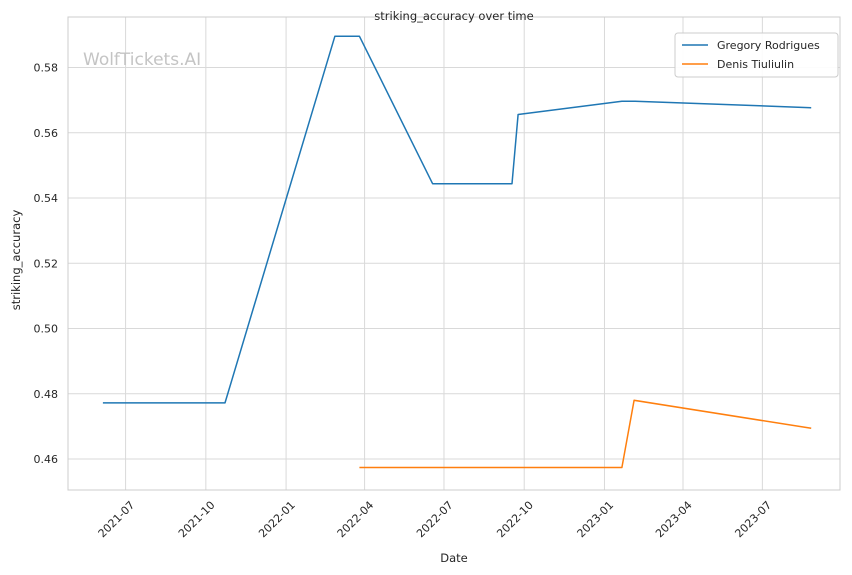 The height and width of the screenshot is (575, 852). What do you see at coordinates (453, 16) in the screenshot?
I see `chart-title: striking_accuracy over time` at bounding box center [453, 16].